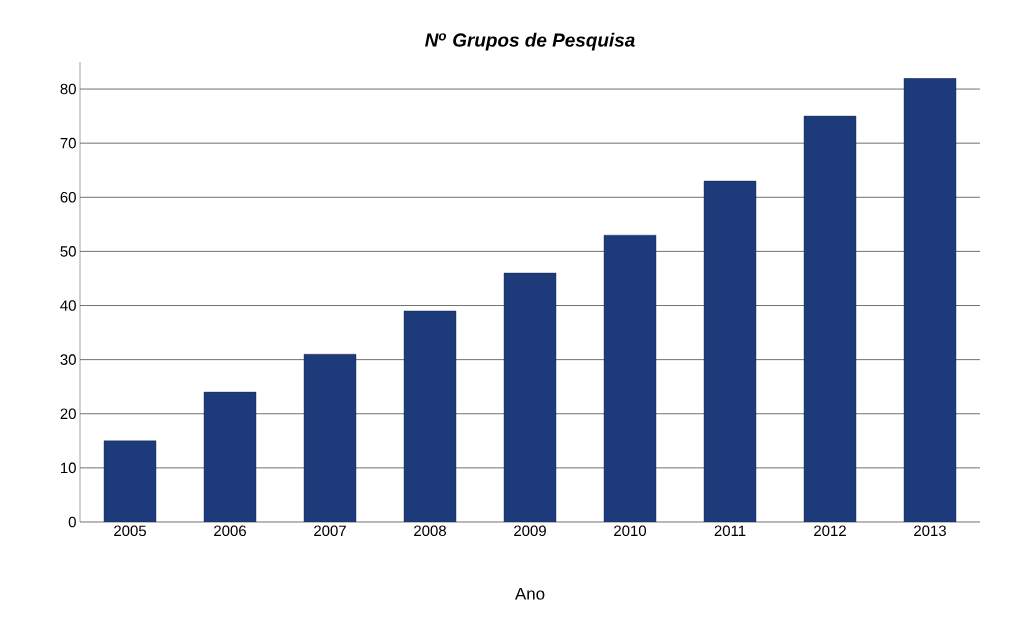 This screenshot has height=637, width=1010. Describe the element at coordinates (68, 305) in the screenshot. I see `y-tick-label: 40` at that location.